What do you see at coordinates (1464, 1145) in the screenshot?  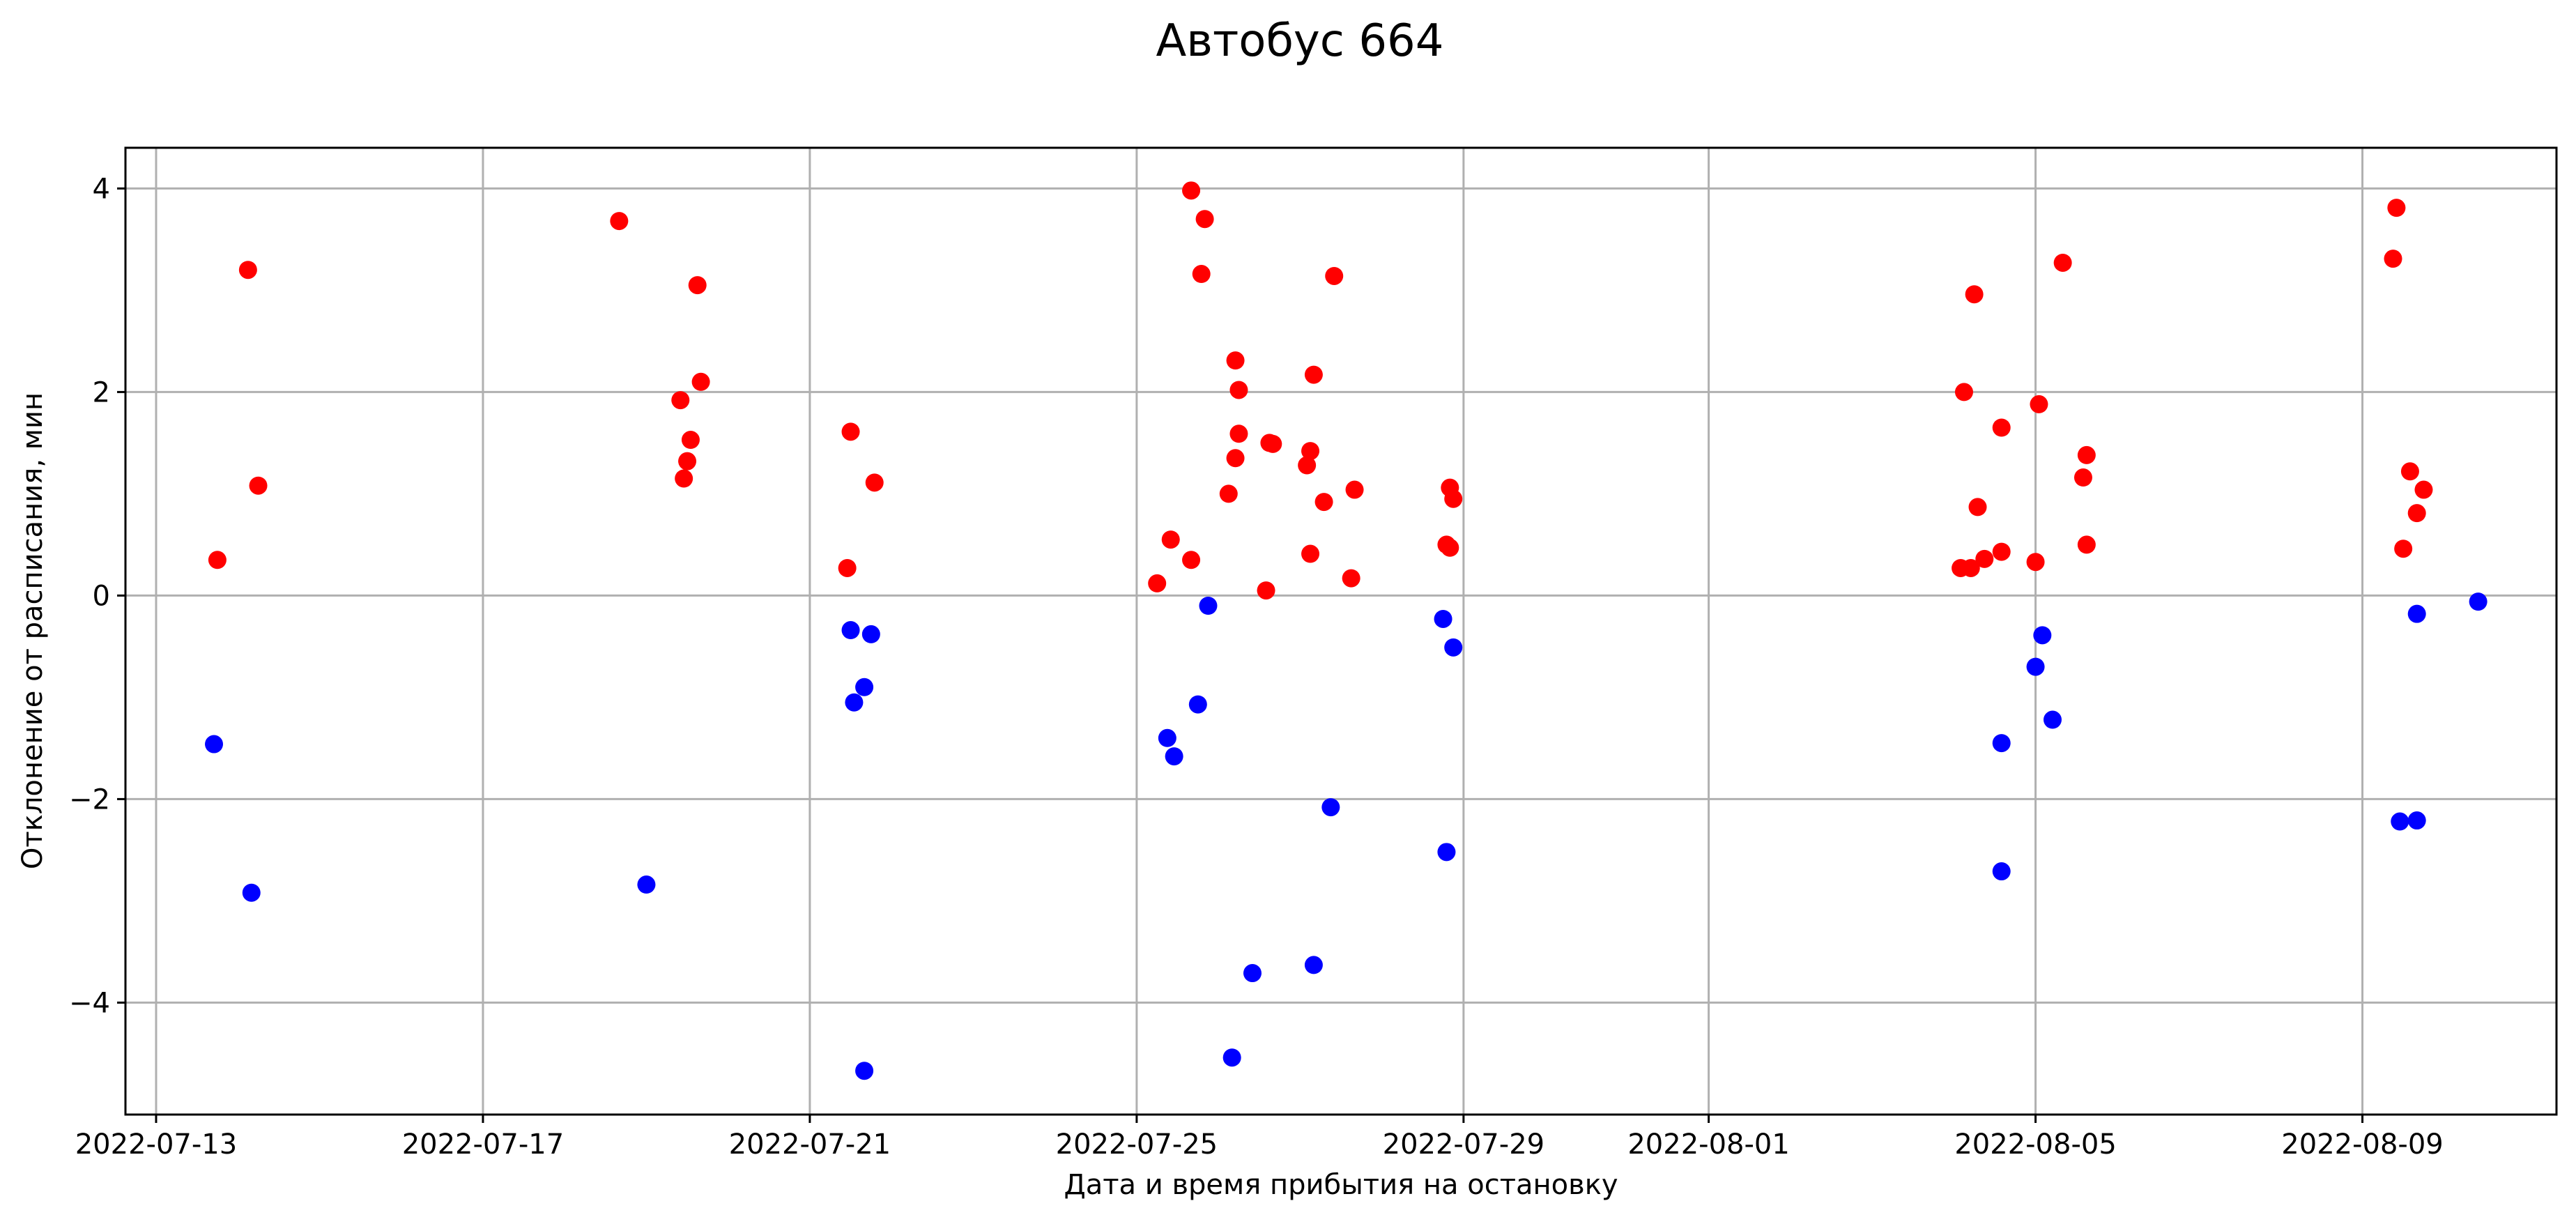 I see `x-tick-label: 2022-07-29` at bounding box center [1464, 1145].